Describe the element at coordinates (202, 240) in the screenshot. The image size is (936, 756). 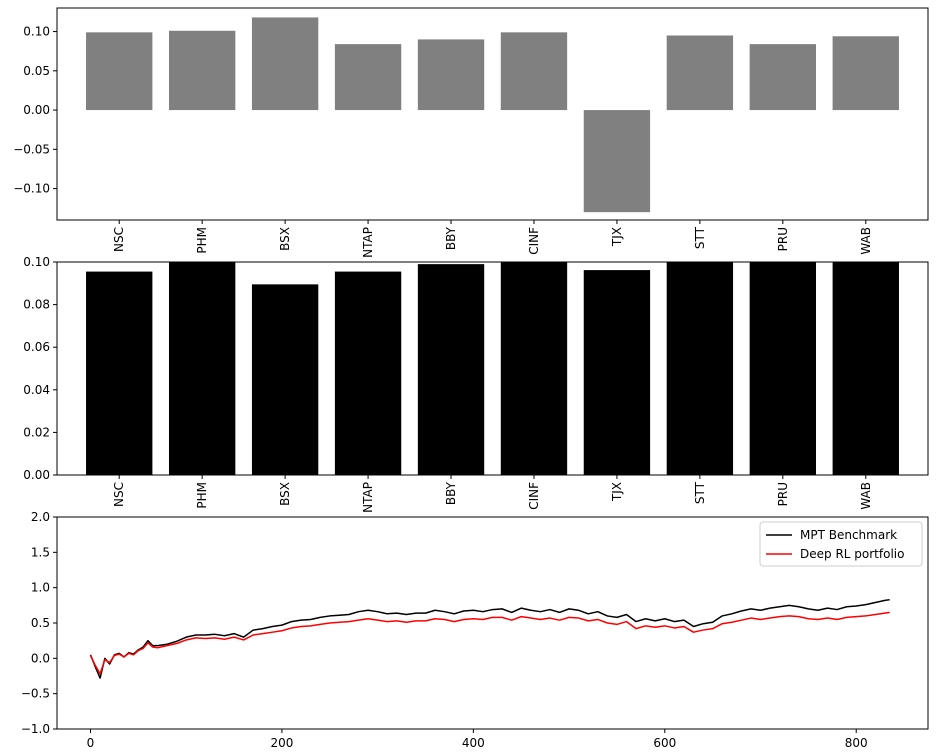
I see `weights-chart-1-x-tick-label: PHM` at that location.